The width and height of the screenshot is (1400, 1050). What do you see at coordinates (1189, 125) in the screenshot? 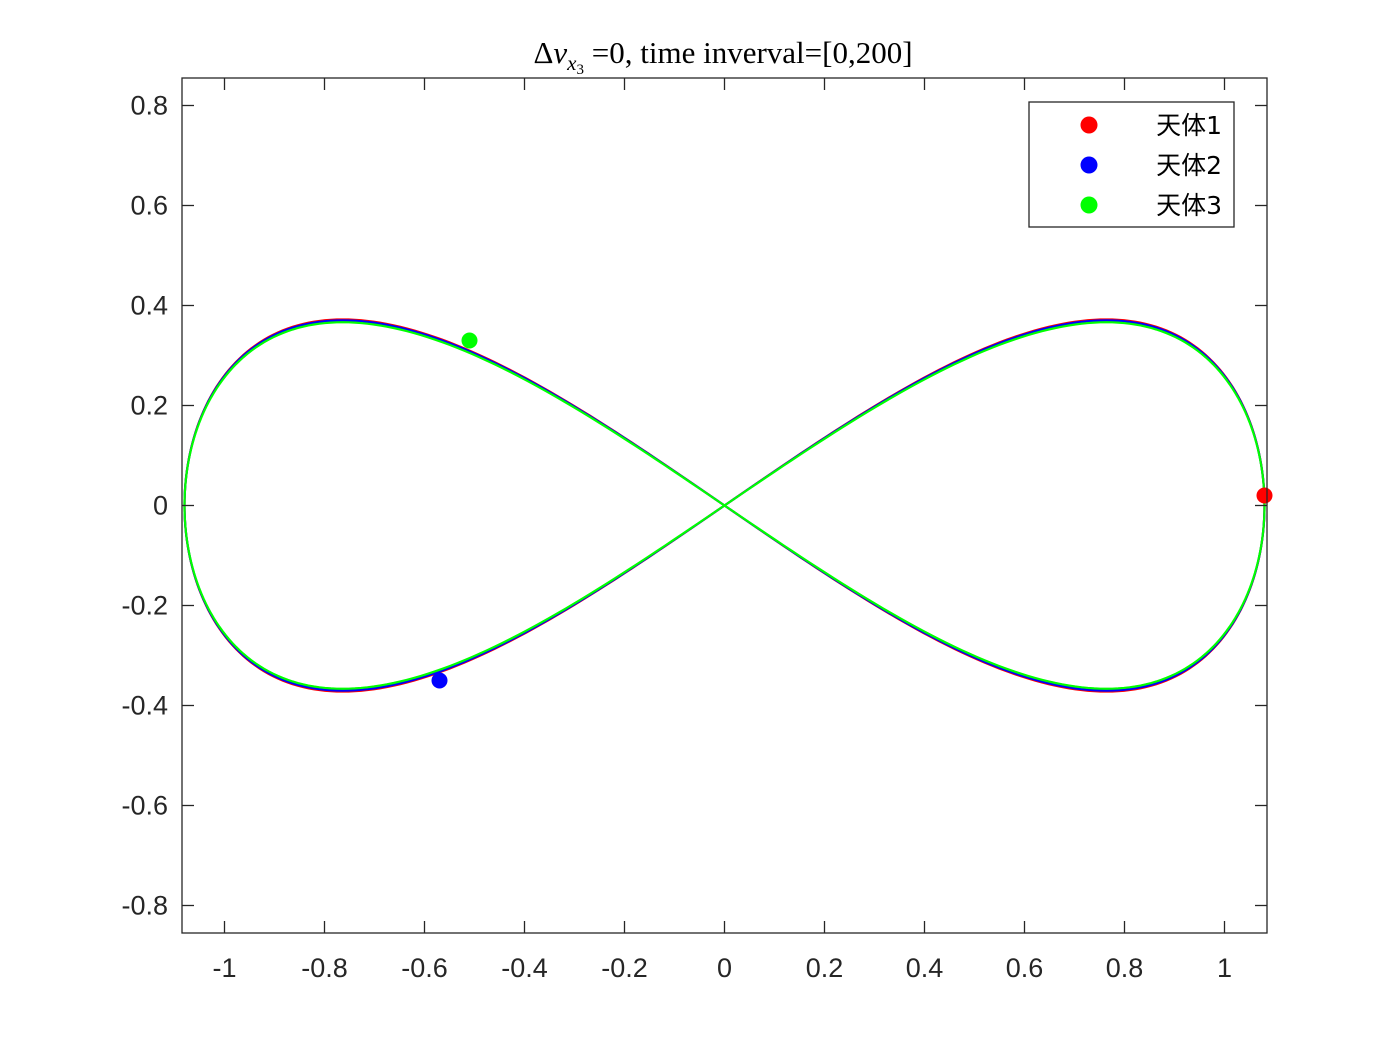
I see `legend-label-1: 天体1` at bounding box center [1189, 125].